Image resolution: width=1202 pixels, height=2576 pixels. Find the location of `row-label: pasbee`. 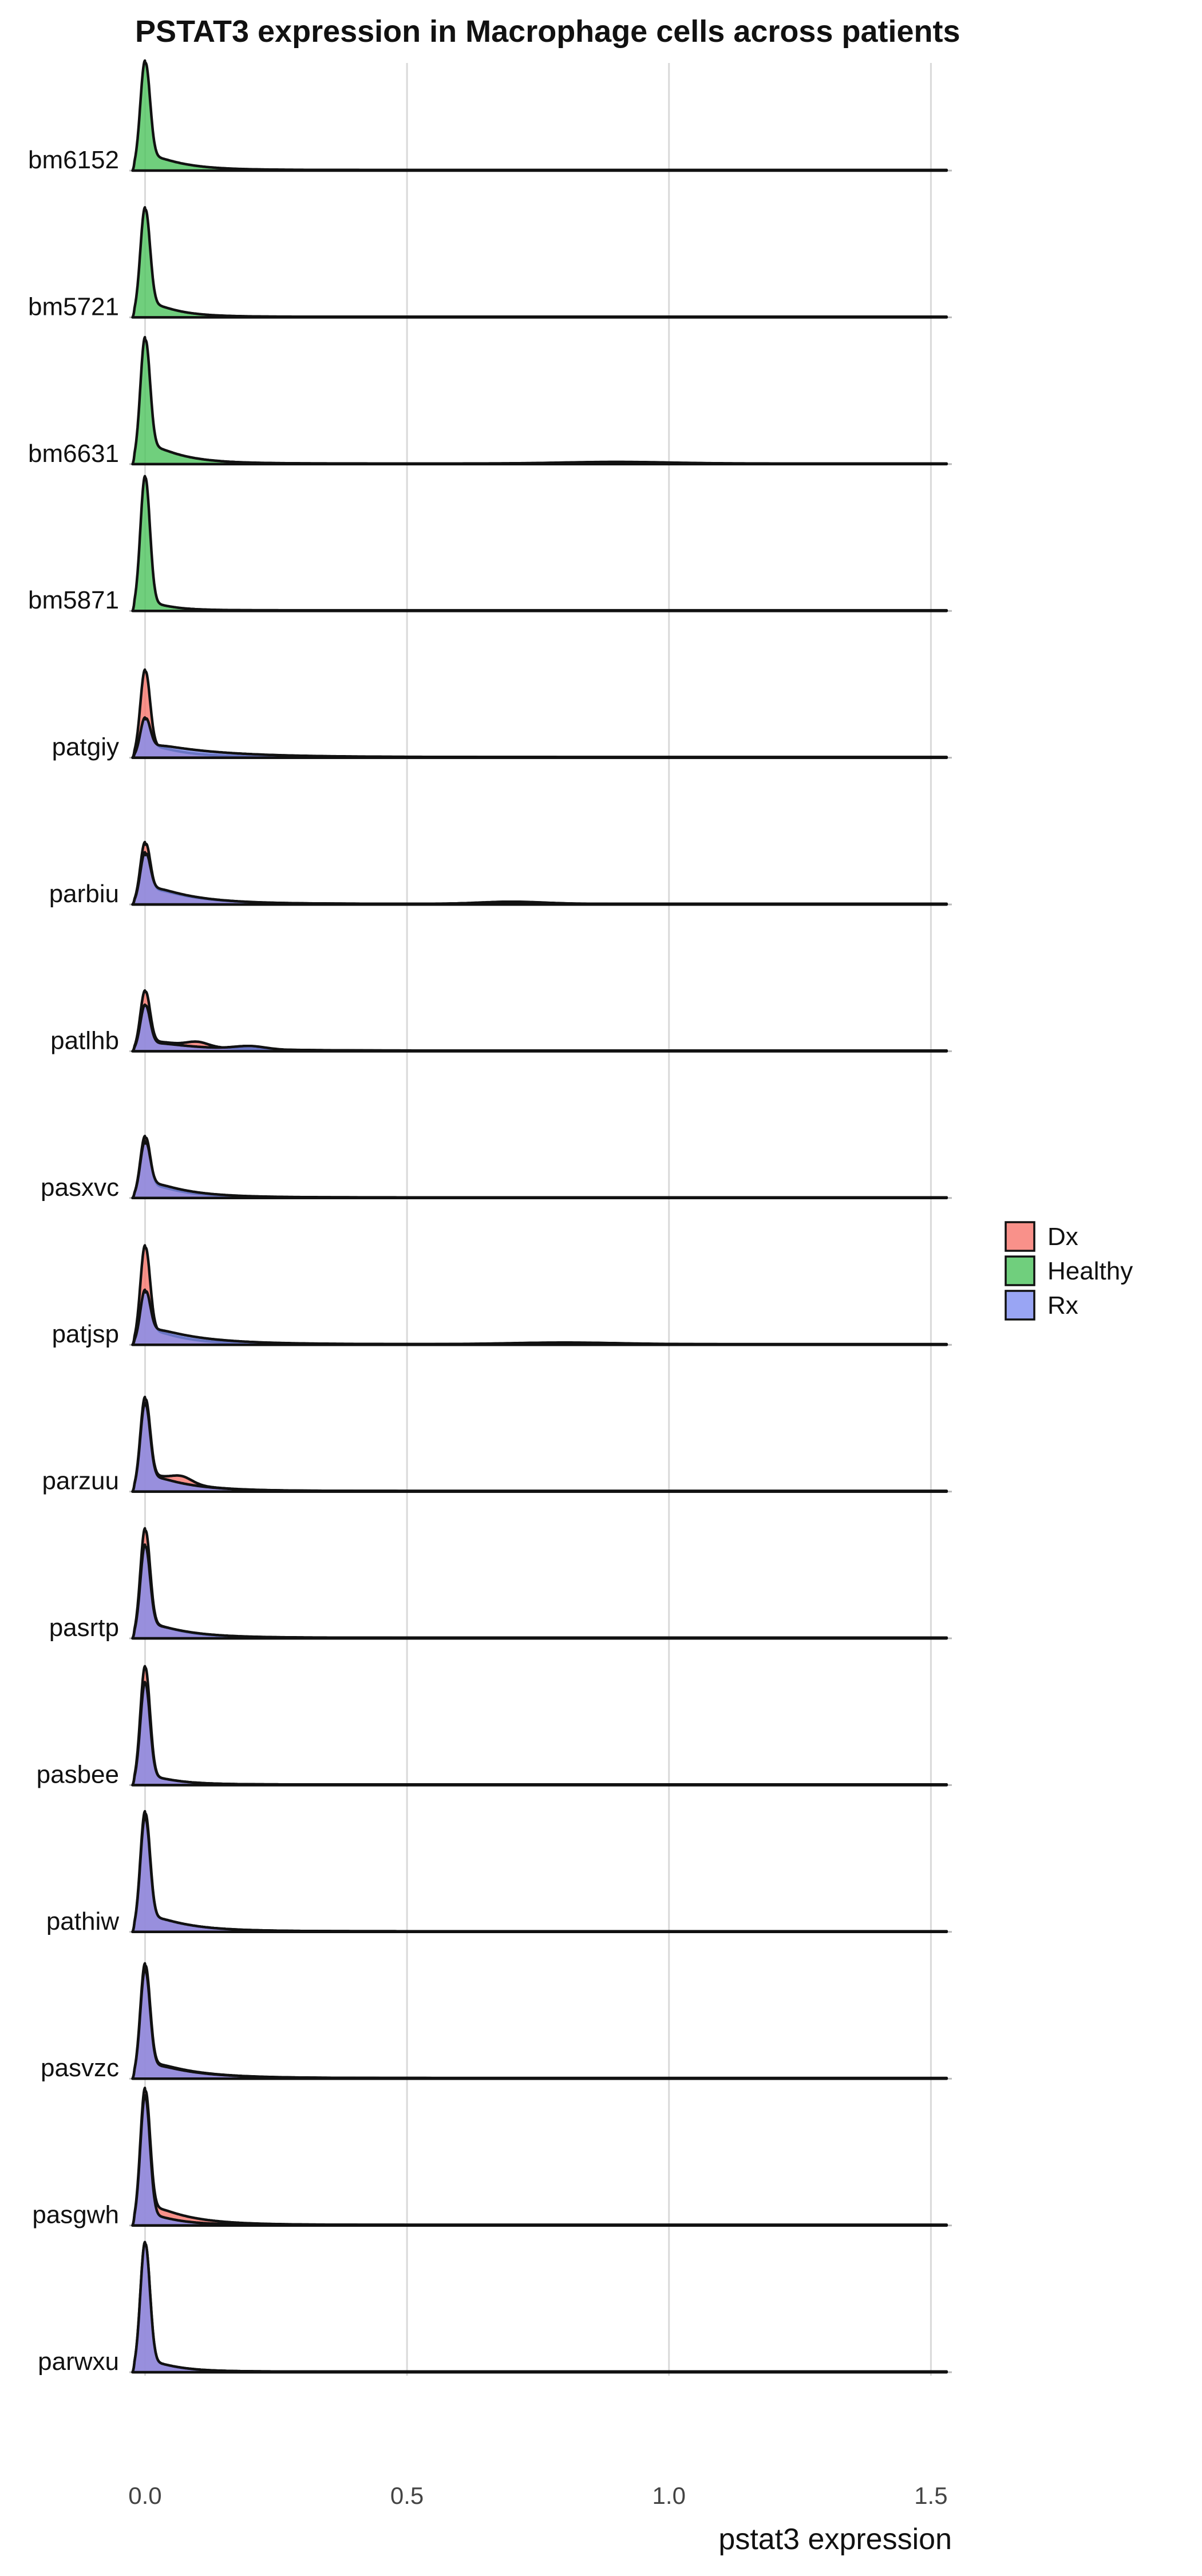

row-label: pasbee is located at coordinates (78, 1774).